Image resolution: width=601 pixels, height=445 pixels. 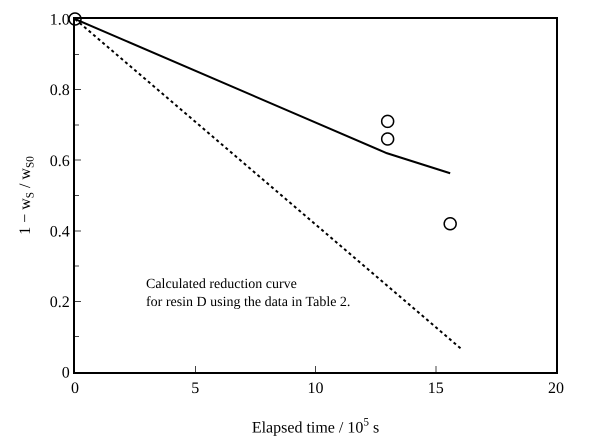 I want to click on x-tick-label: 5, so click(x=195, y=389).